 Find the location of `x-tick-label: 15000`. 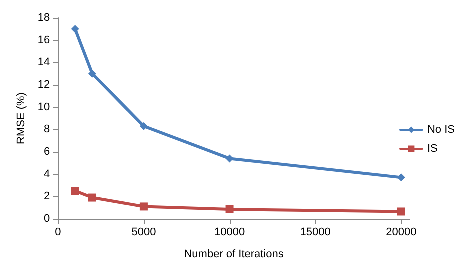

x-tick-label: 15000 is located at coordinates (315, 232).